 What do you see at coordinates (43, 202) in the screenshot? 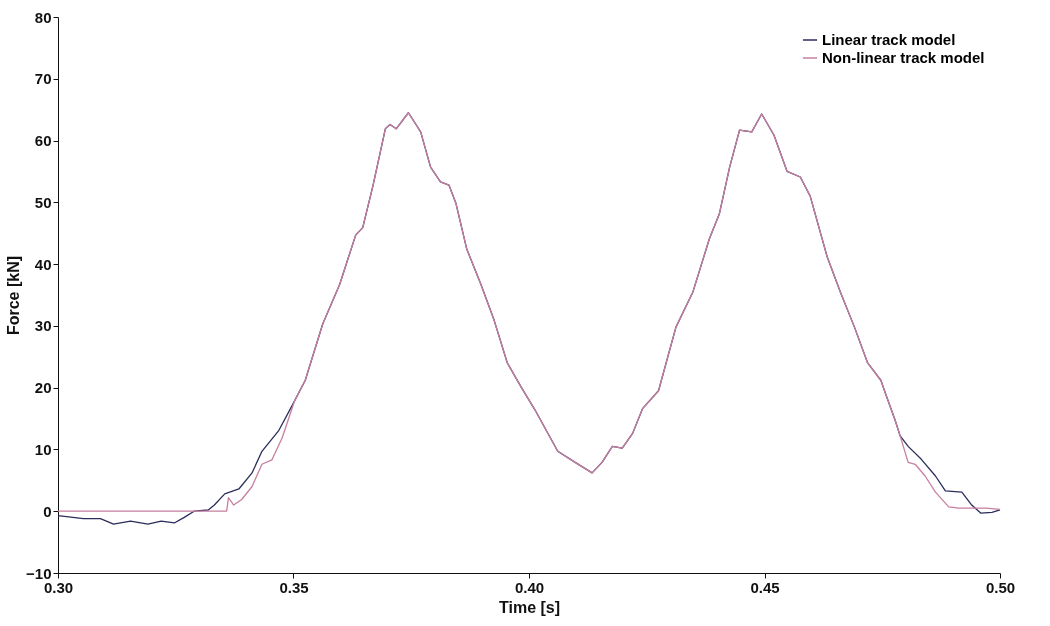
I see `y-tick-label: 50` at bounding box center [43, 202].